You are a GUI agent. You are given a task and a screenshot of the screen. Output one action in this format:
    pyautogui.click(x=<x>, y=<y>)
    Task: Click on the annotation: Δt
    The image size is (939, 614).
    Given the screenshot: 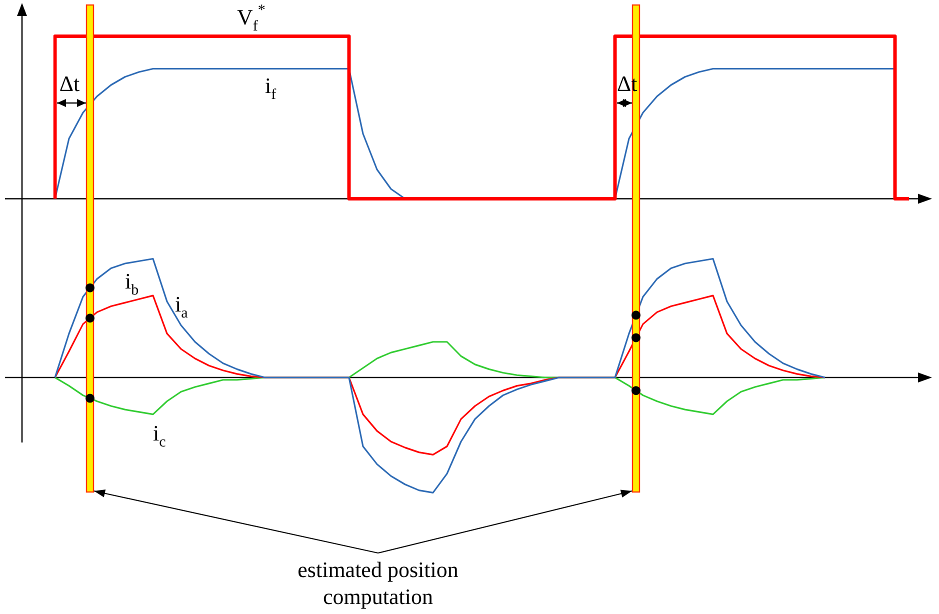 What is the action you would take?
    pyautogui.click(x=69, y=83)
    